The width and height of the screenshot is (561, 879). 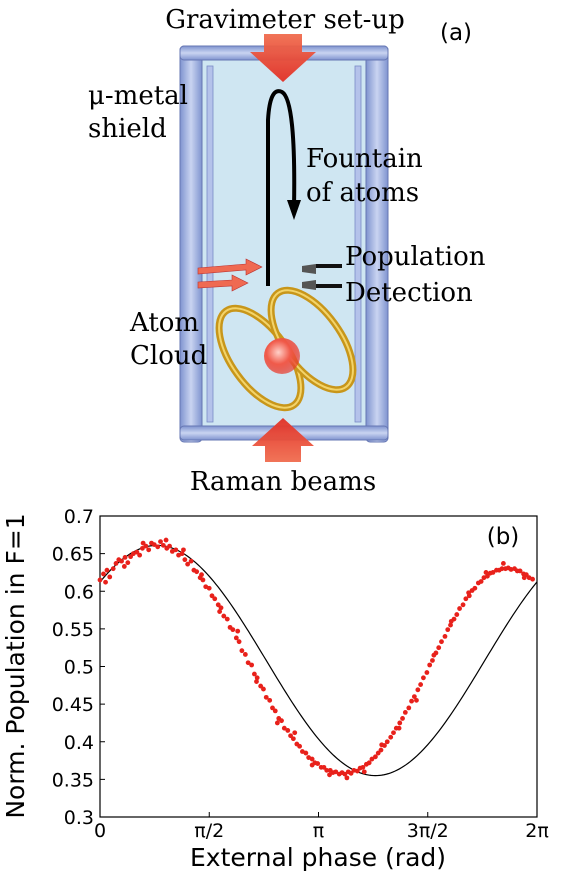 I want to click on launch-arrows, so click(x=230, y=275).